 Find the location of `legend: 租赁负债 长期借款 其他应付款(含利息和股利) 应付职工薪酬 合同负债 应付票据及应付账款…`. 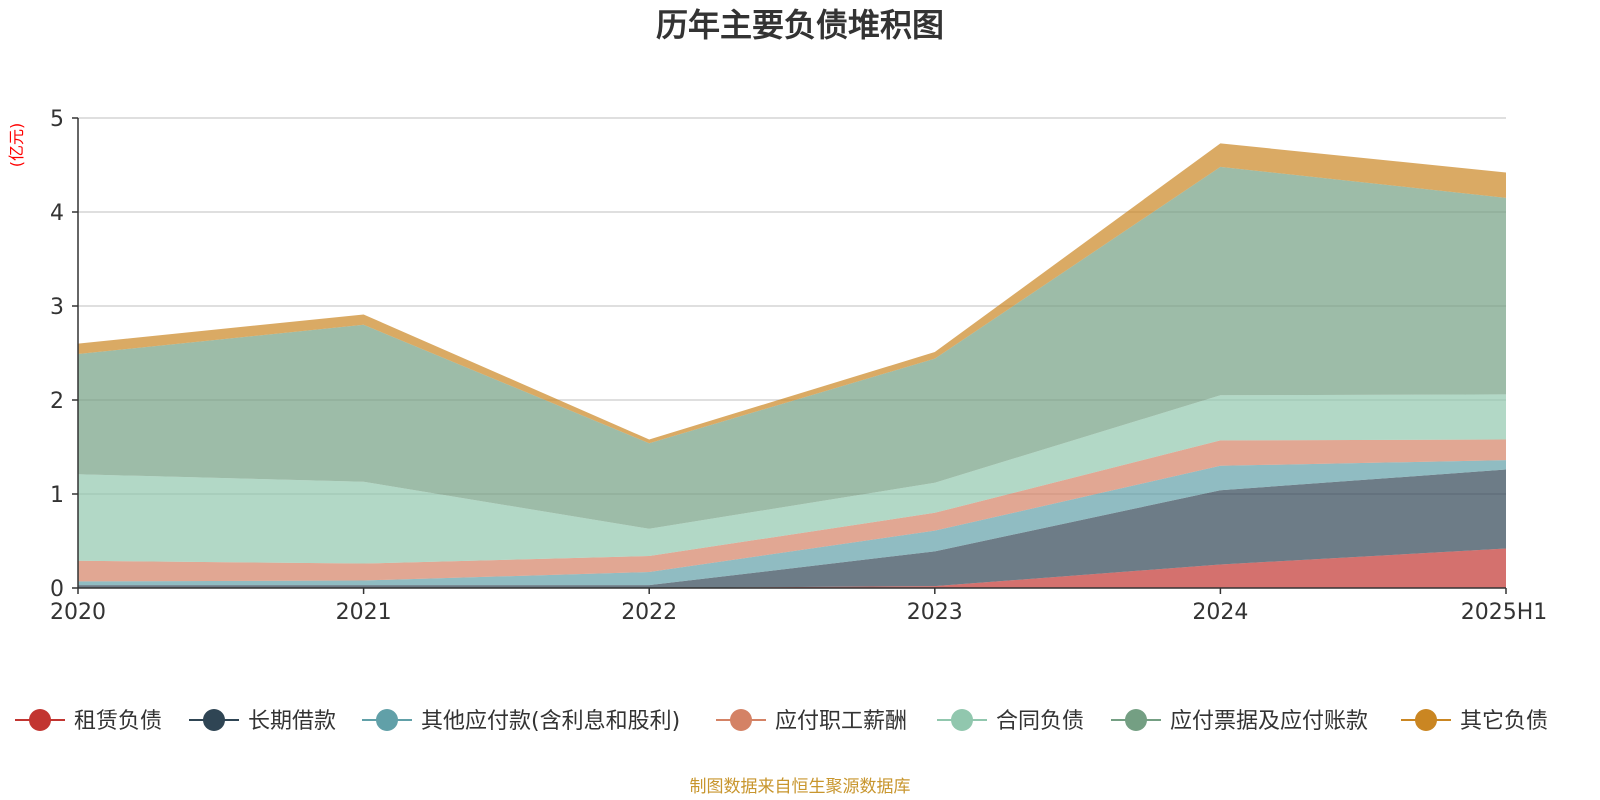

legend: 租赁负债 长期借款 其他应付款(含利息和股利) 应付职工薪酬 合同负债 应付票据及应付账款… is located at coordinates (781, 721).